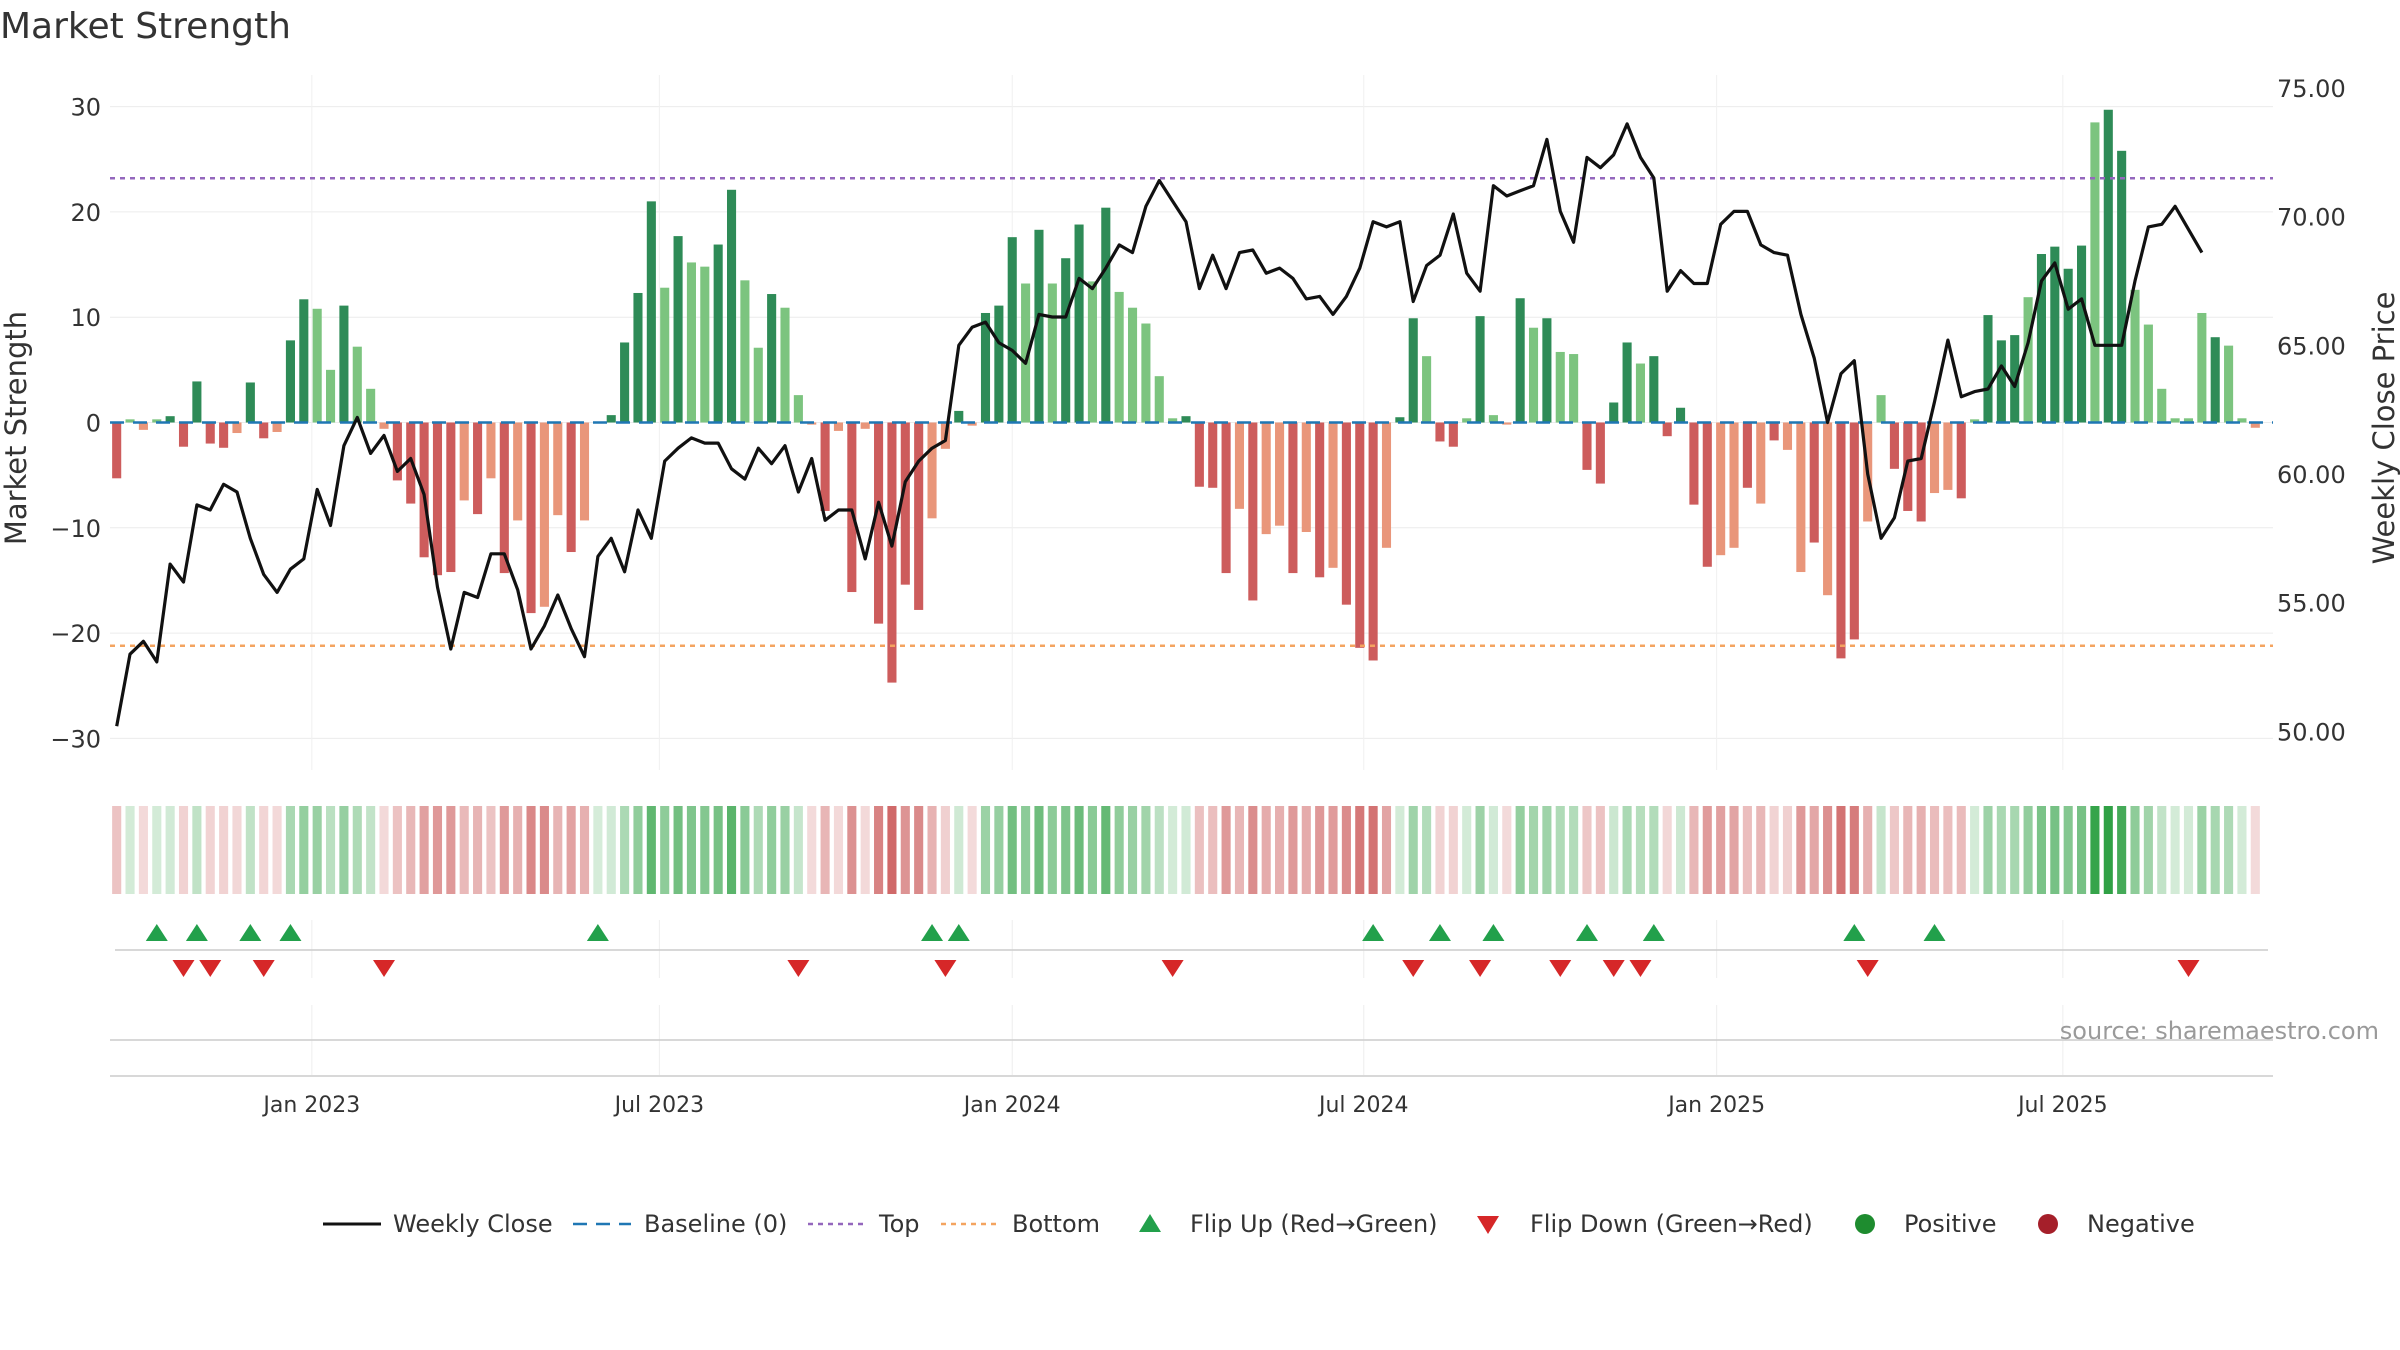 Image resolution: width=2400 pixels, height=1350 pixels. Describe the element at coordinates (93, 424) in the screenshot. I see `y-tick-label: 0` at that location.